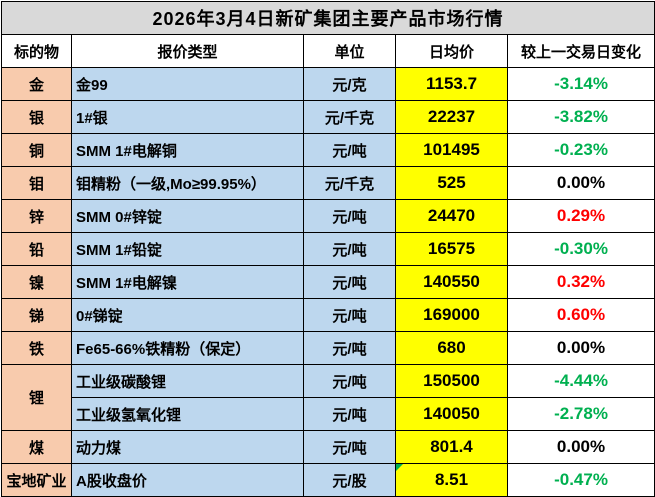  I want to click on target-cell: 锌, so click(36, 216).